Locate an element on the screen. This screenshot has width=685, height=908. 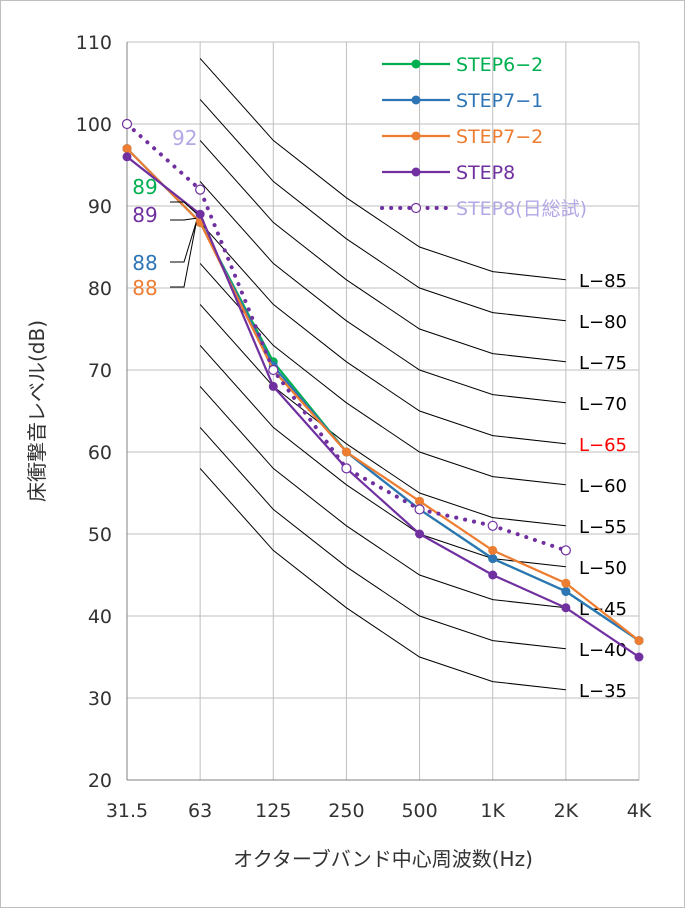
legend: STEP6−2 STEP7−1 STEP7−2 STEP8 STEP8(日総試) is located at coordinates (483, 137).